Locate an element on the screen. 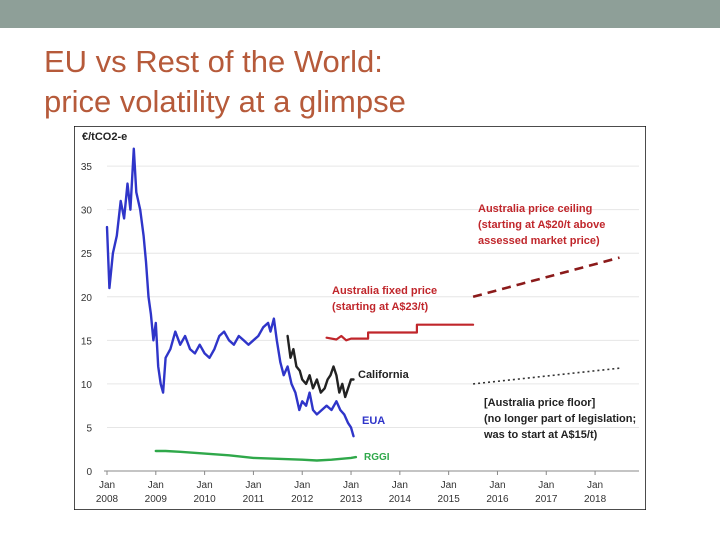 The width and height of the screenshot is (720, 540). annotation-california-line-1: California is located at coordinates (384, 375).